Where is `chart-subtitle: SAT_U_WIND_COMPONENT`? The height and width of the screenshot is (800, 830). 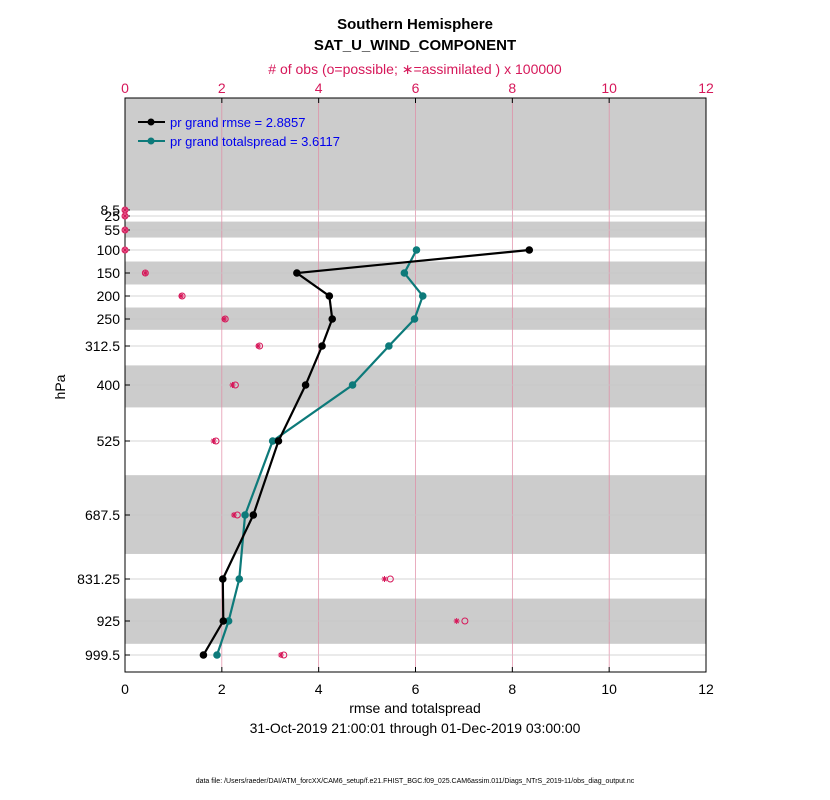
chart-subtitle: SAT_U_WIND_COMPONENT is located at coordinates (415, 45).